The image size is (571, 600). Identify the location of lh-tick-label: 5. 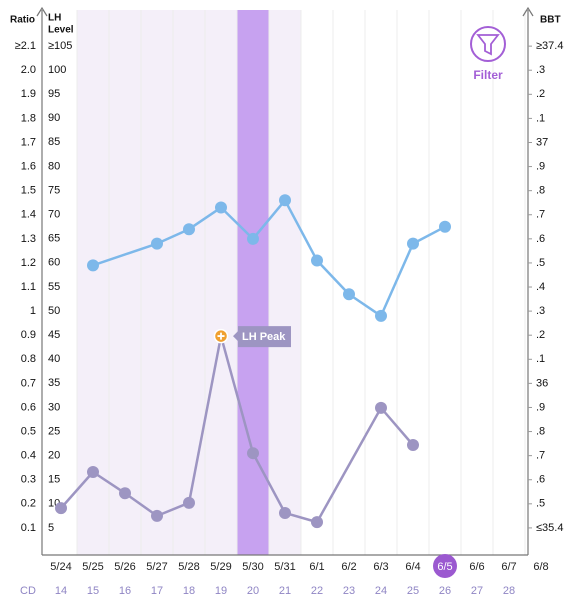
(51, 528).